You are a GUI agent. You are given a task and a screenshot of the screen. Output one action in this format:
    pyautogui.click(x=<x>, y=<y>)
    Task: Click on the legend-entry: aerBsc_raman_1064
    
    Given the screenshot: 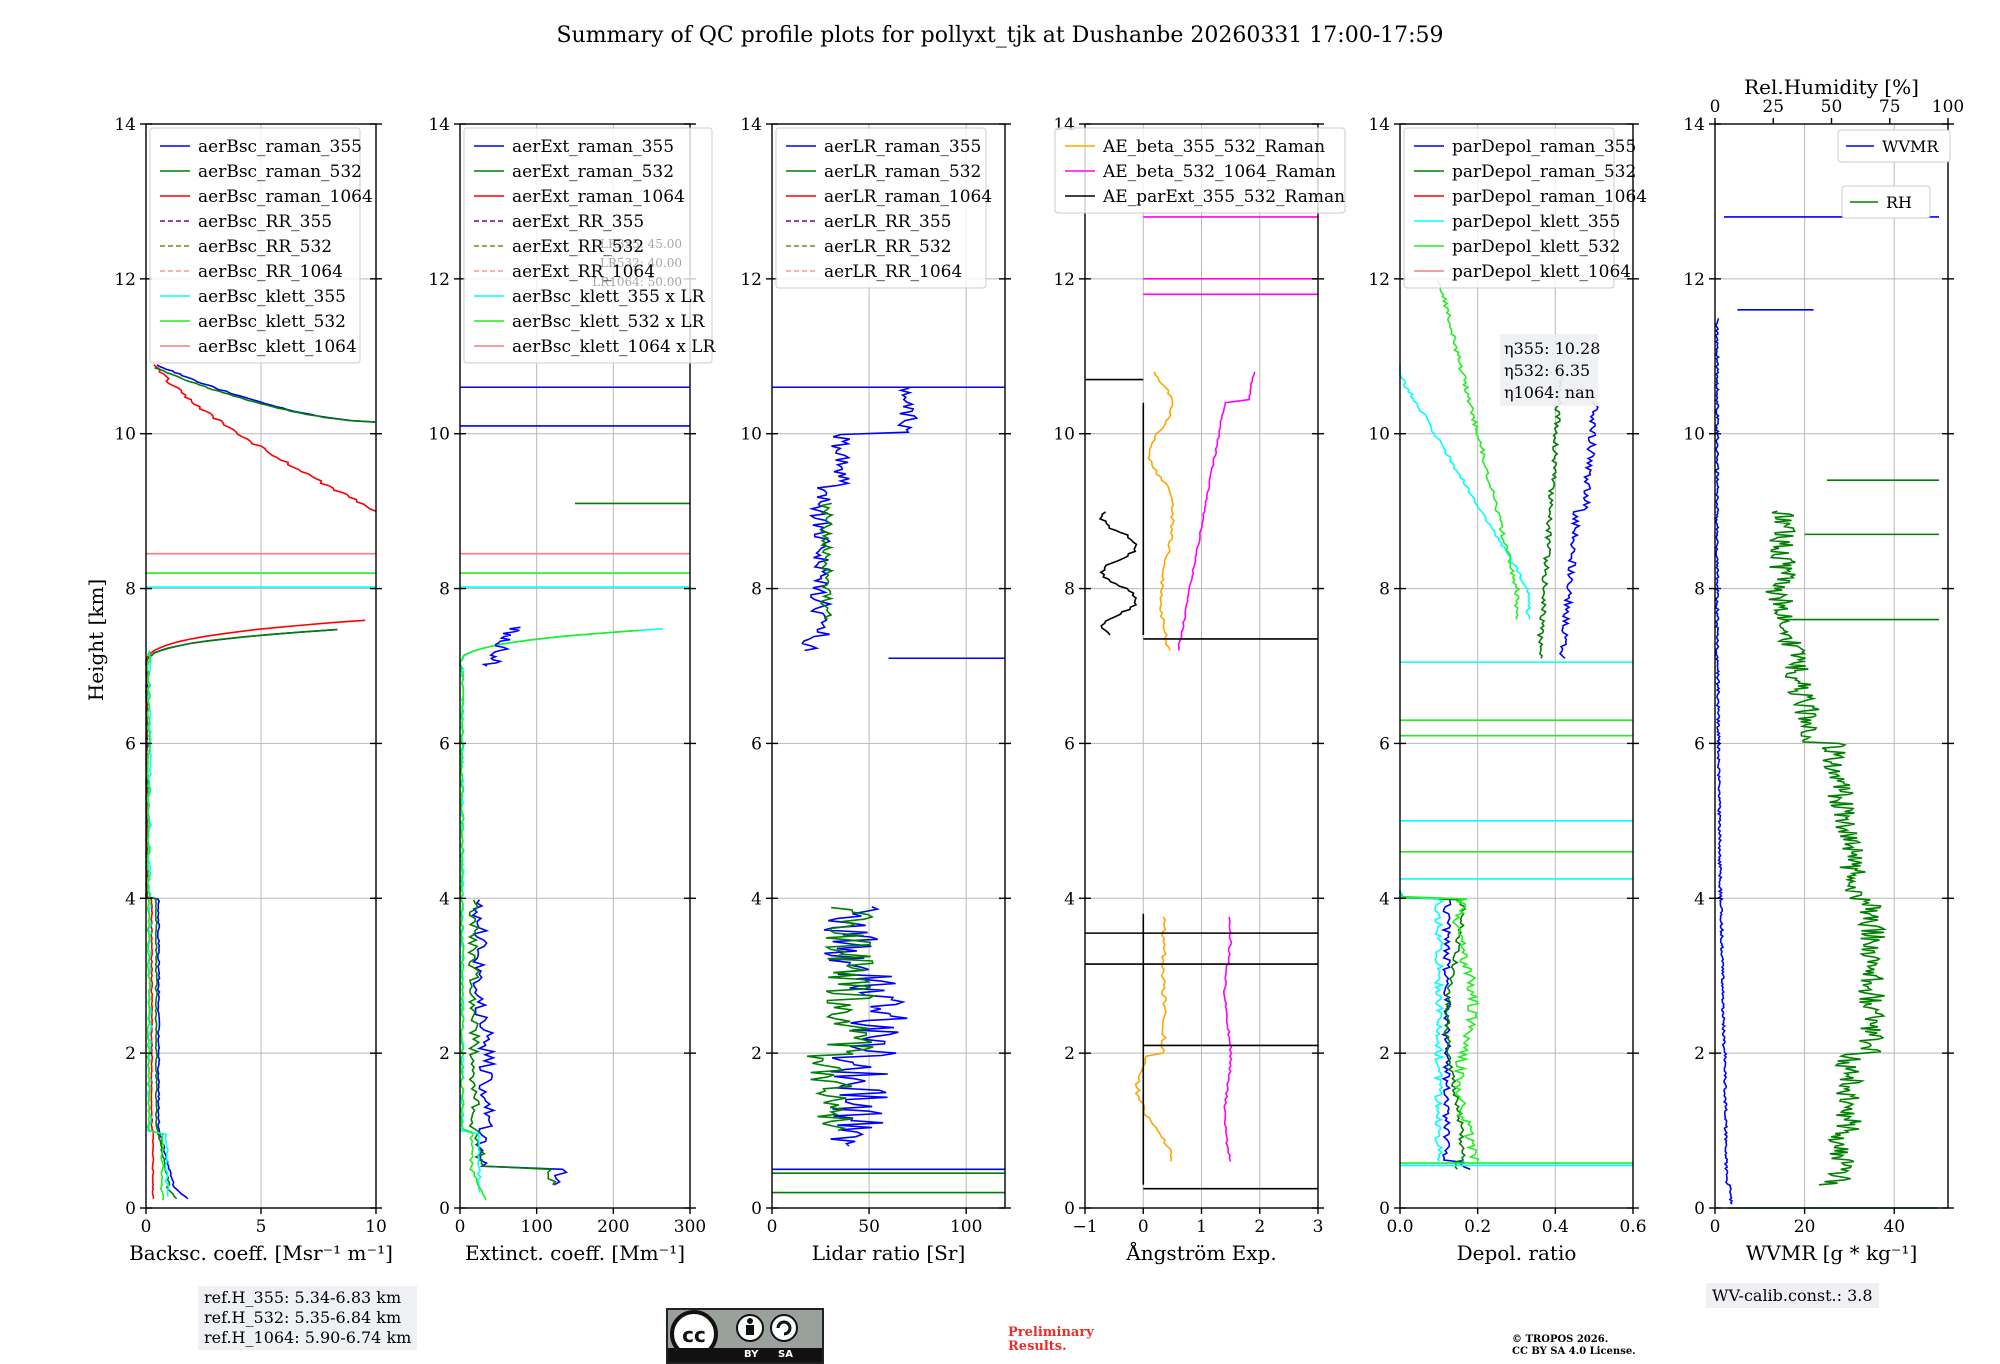 What is the action you would take?
    pyautogui.click(x=285, y=197)
    